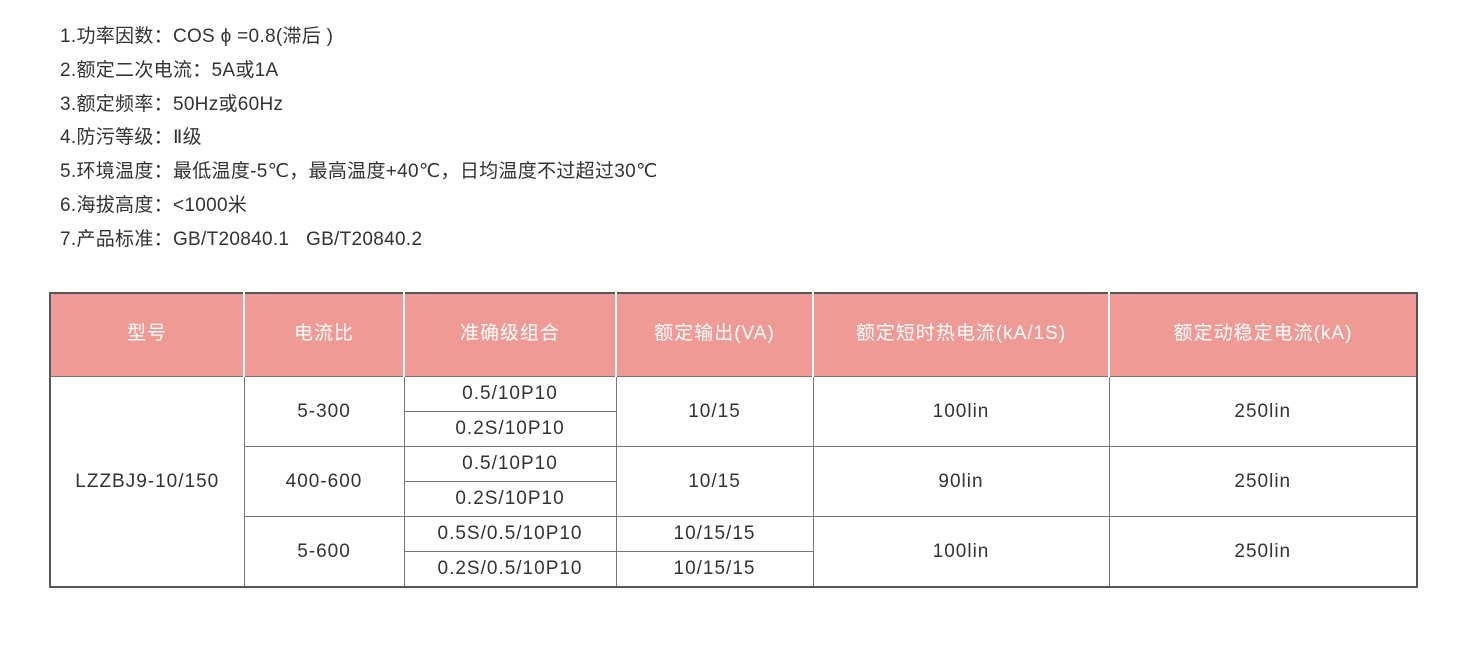  Describe the element at coordinates (324, 481) in the screenshot. I see `ratio-cell: 400-600` at that location.